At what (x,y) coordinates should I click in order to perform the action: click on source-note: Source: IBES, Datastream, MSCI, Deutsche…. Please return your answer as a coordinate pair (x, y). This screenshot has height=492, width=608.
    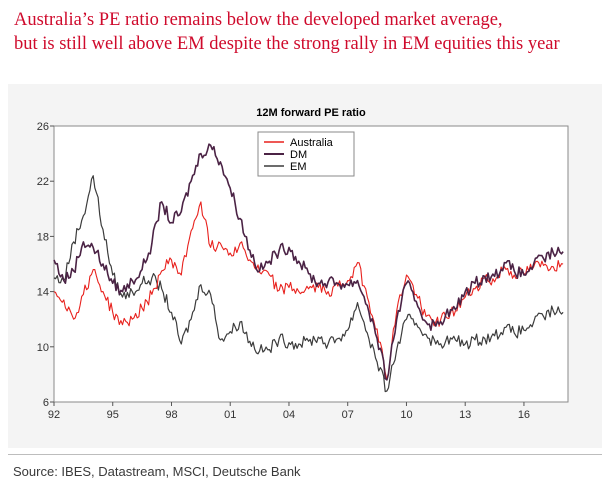
    Looking at the image, I should click on (157, 471).